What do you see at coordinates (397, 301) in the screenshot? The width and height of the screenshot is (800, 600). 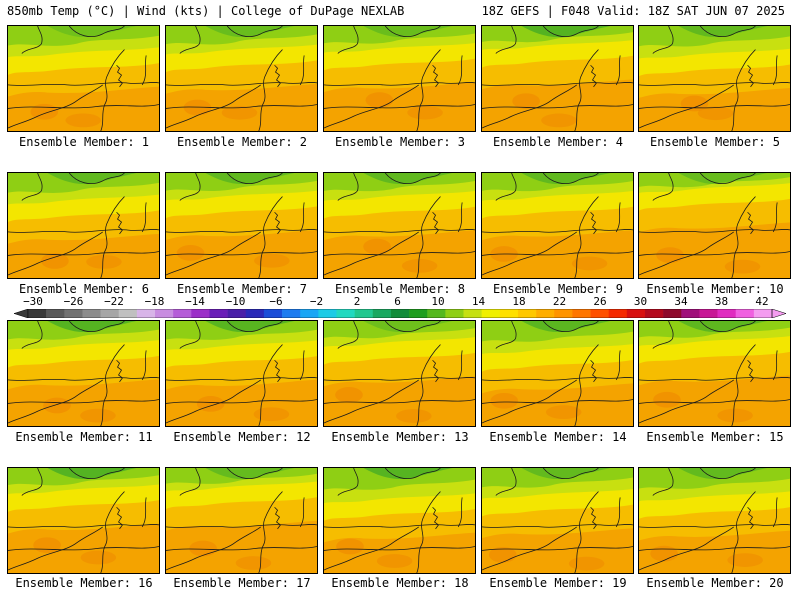 I see `colorbar-tick-label: 6` at bounding box center [397, 301].